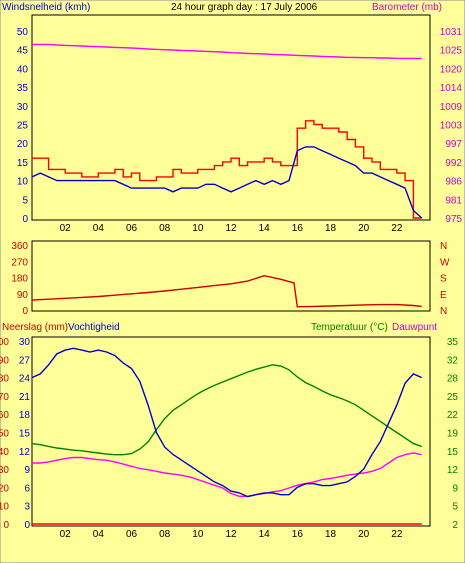  I want to click on wind-tick-8: 40, so click(23, 69).